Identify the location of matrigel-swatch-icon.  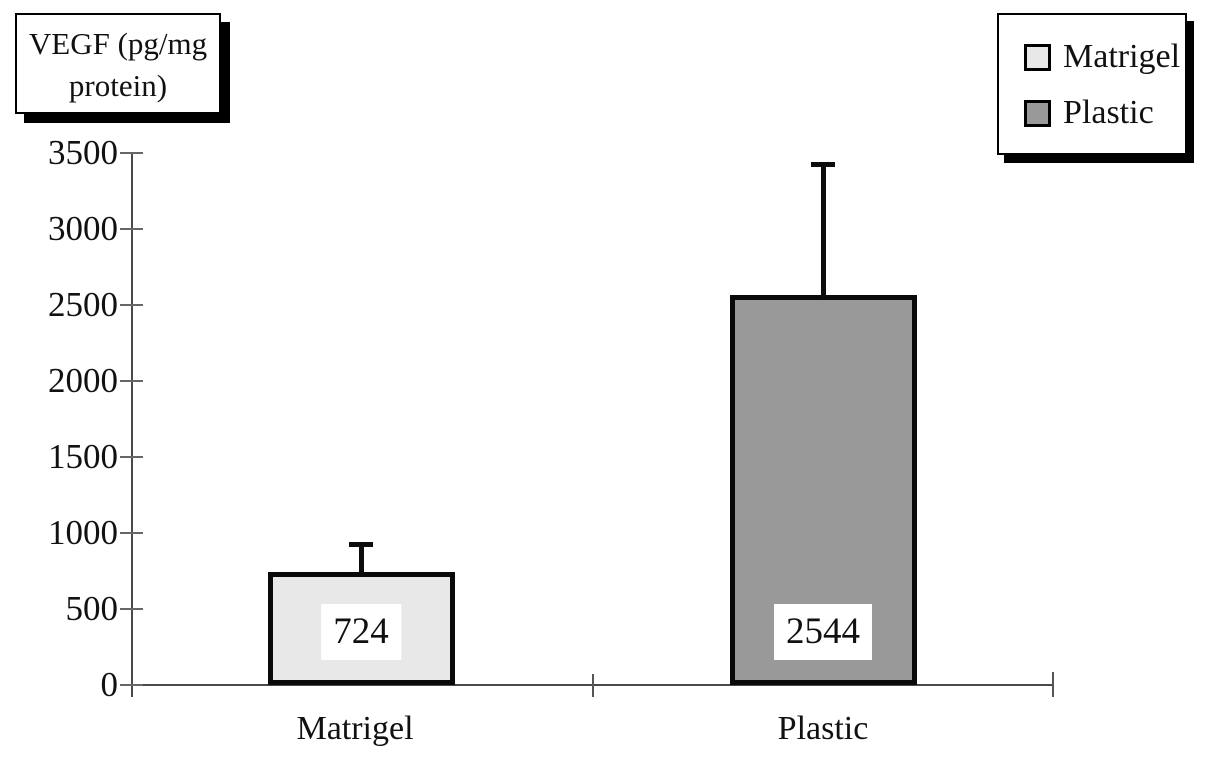
(1037, 57).